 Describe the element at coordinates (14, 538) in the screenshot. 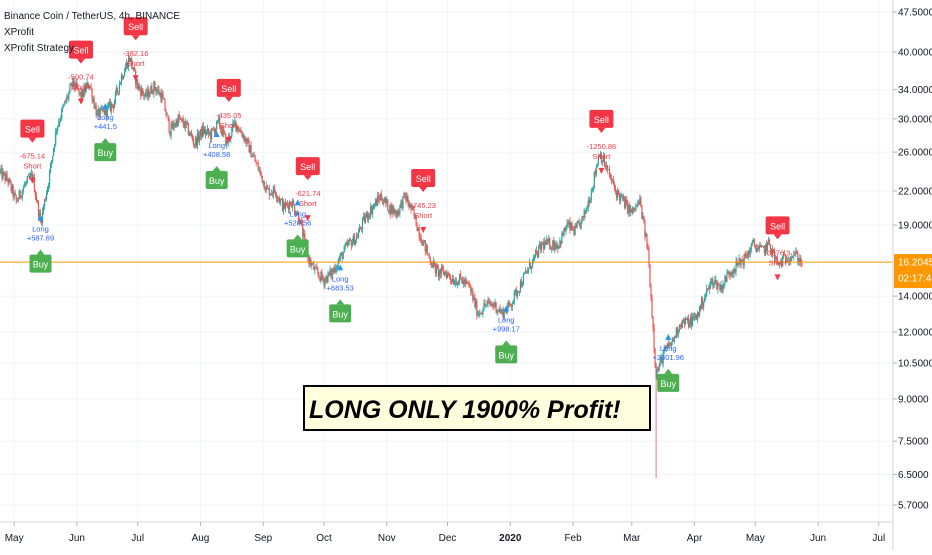

I see `time-tick-label: May` at that location.